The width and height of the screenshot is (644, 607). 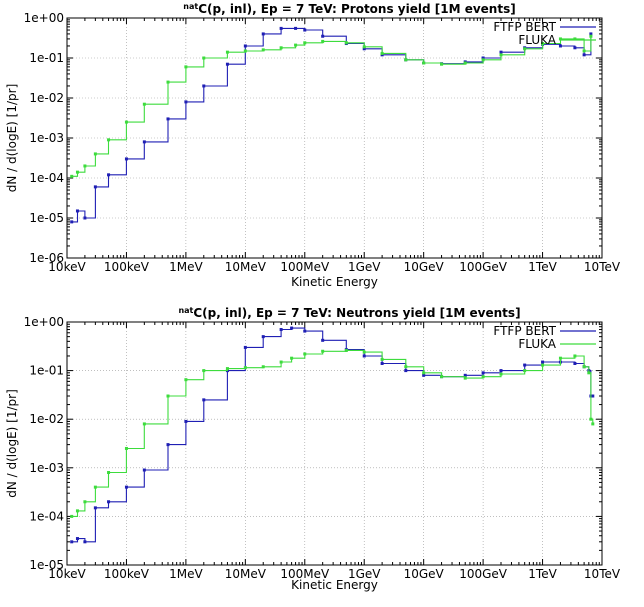 What do you see at coordinates (46, 371) in the screenshot?
I see `y-tick-label: 1e-01` at bounding box center [46, 371].